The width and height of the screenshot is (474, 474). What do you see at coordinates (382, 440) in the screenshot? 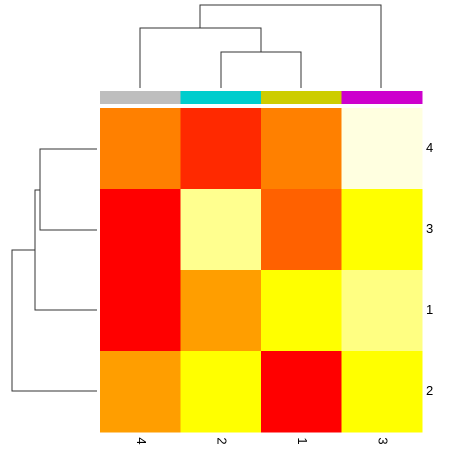
I see `column-label: 3` at bounding box center [382, 440].